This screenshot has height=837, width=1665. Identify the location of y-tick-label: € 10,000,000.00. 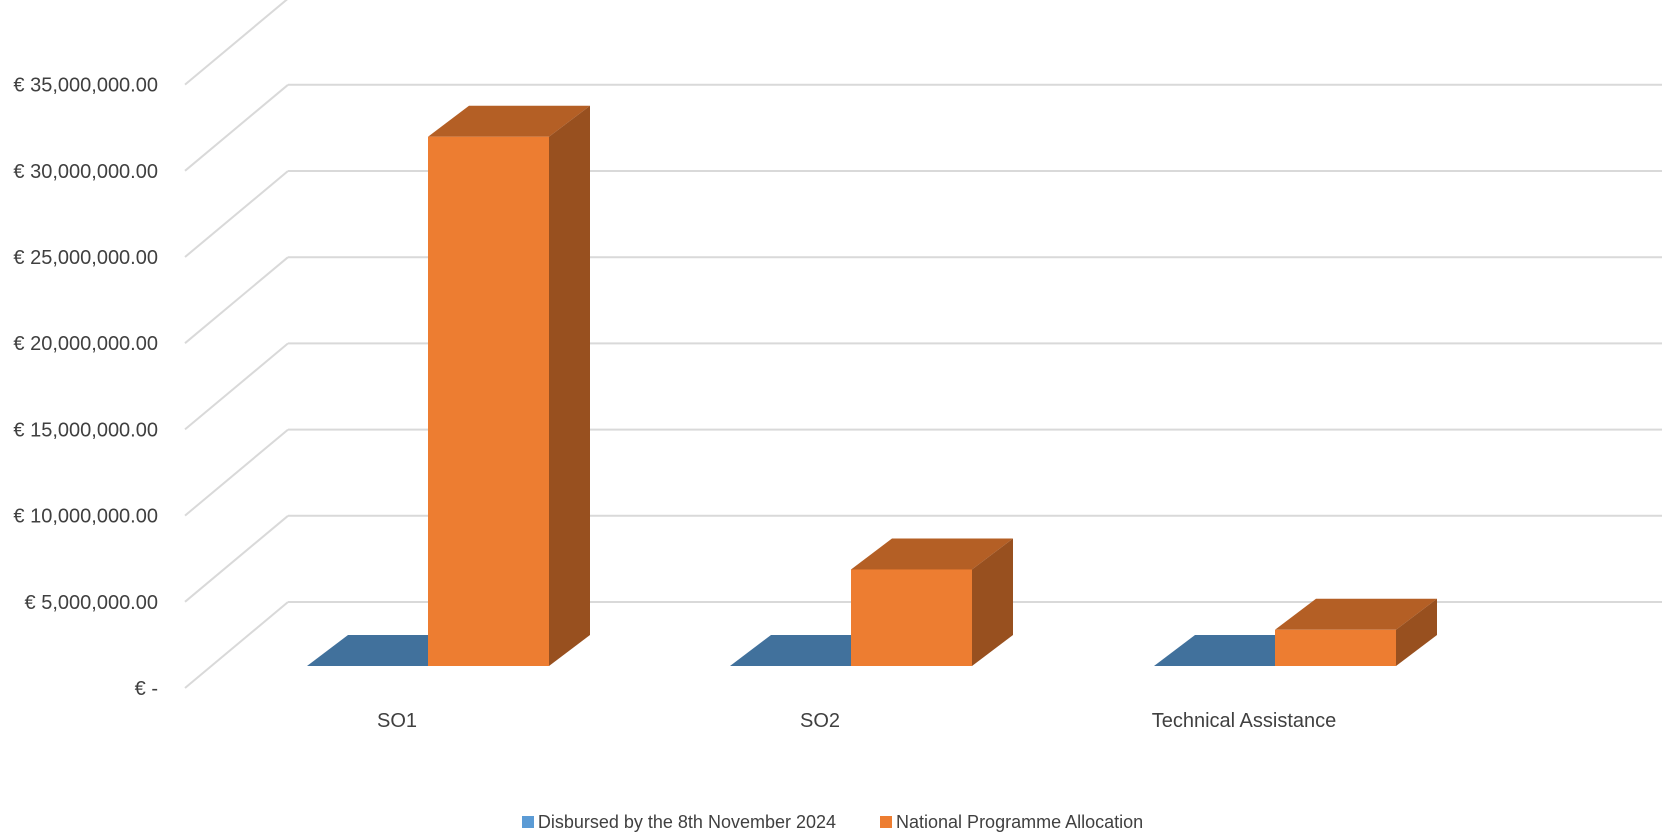
(85, 517).